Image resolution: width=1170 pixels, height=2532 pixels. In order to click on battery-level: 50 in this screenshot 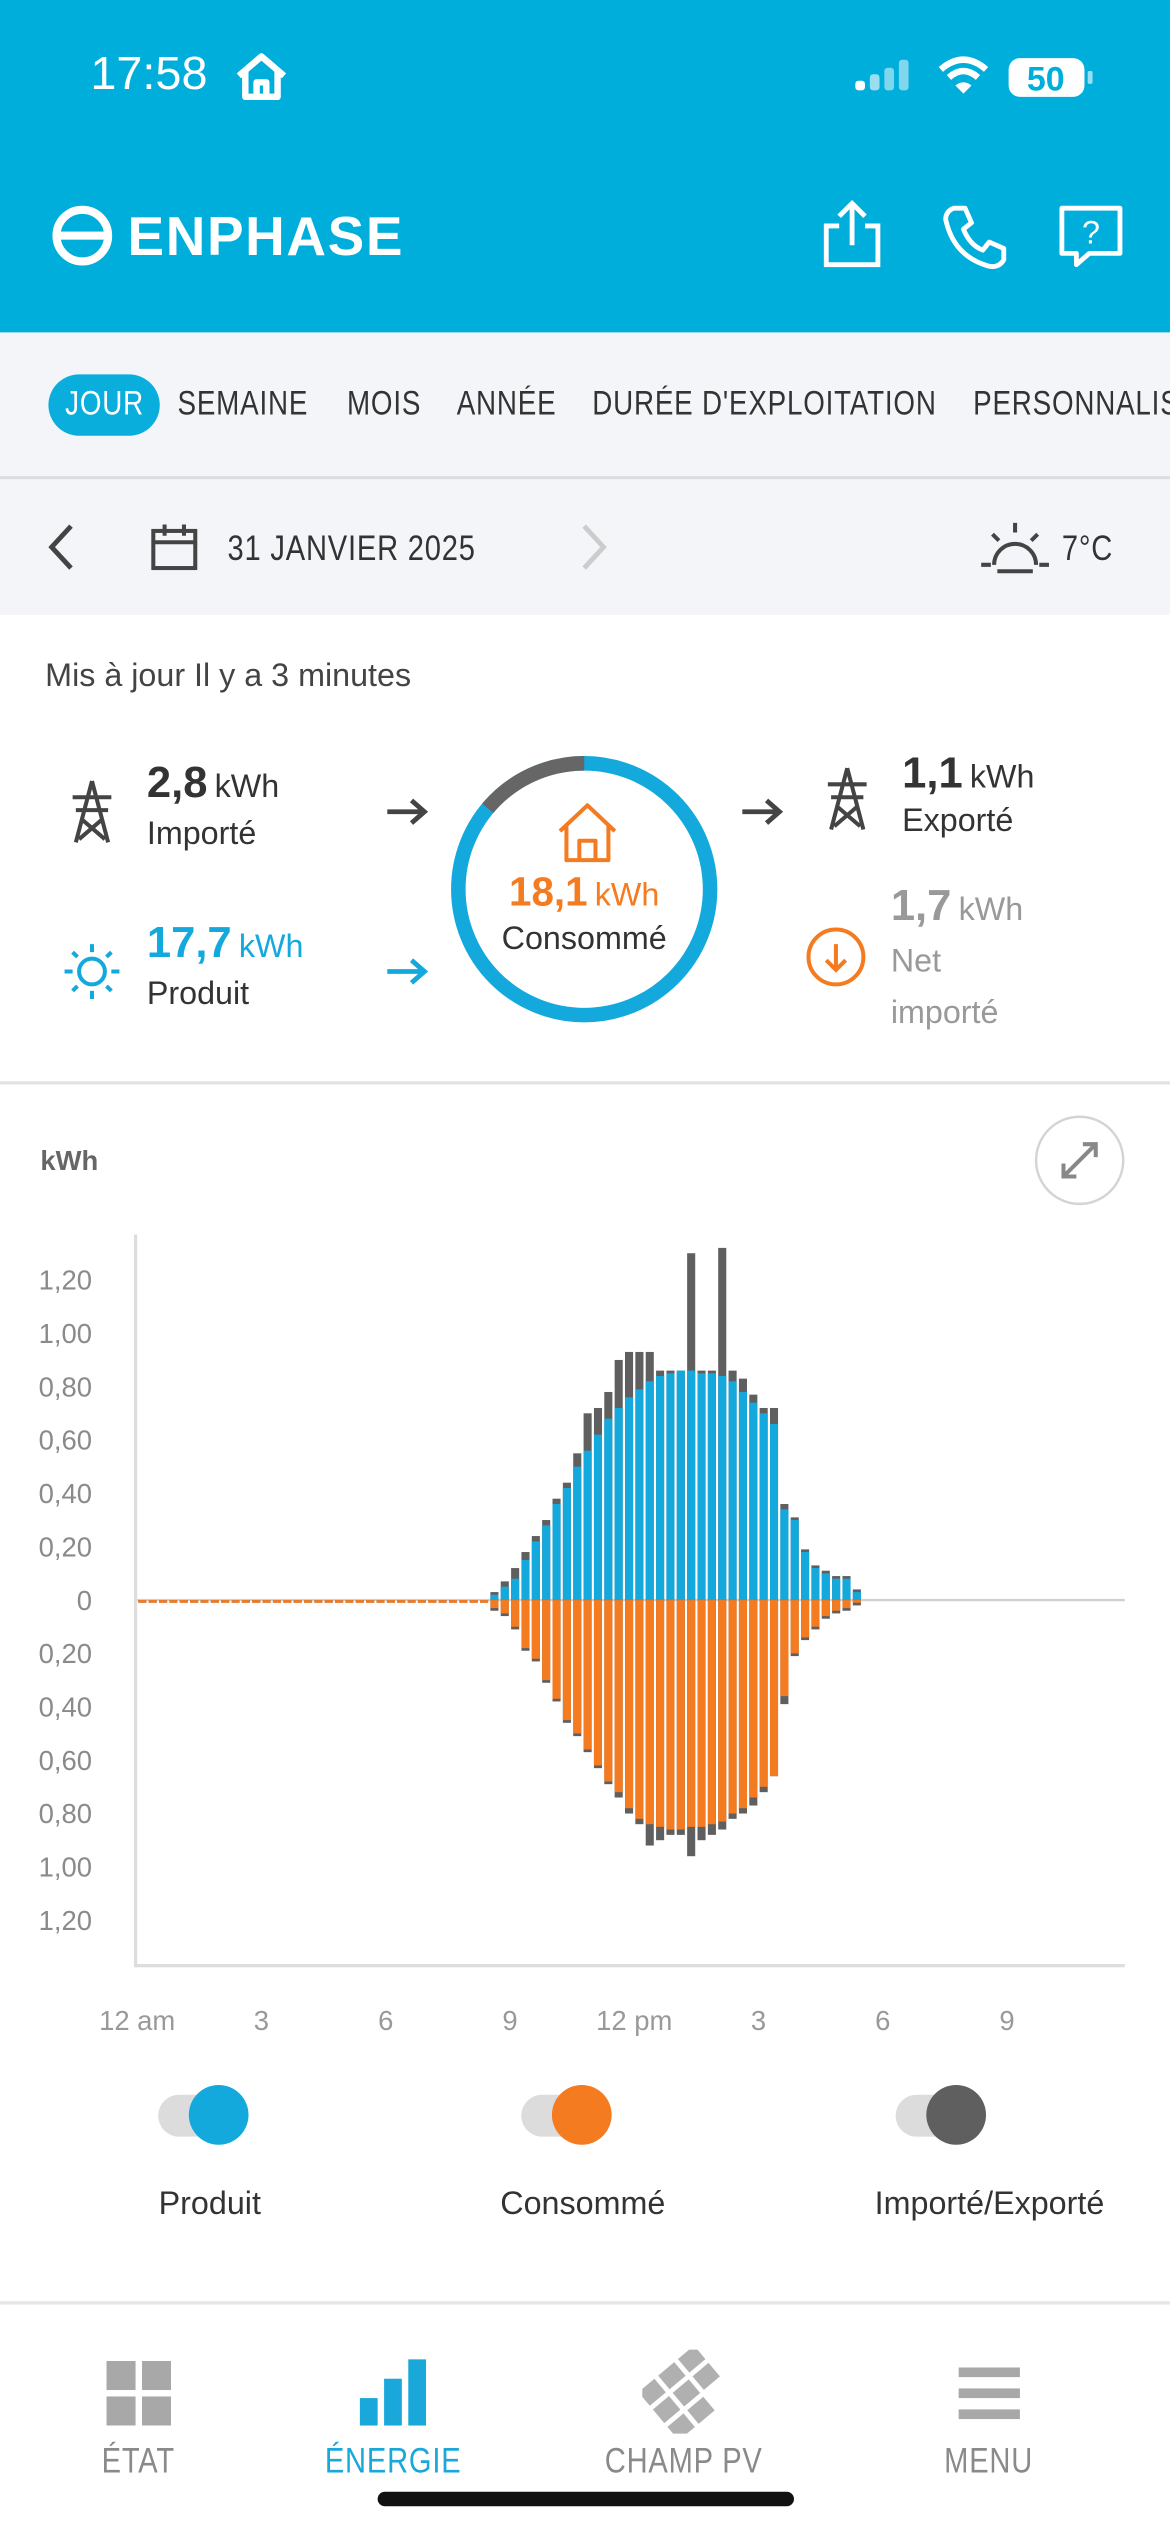, I will do `click(1046, 79)`.